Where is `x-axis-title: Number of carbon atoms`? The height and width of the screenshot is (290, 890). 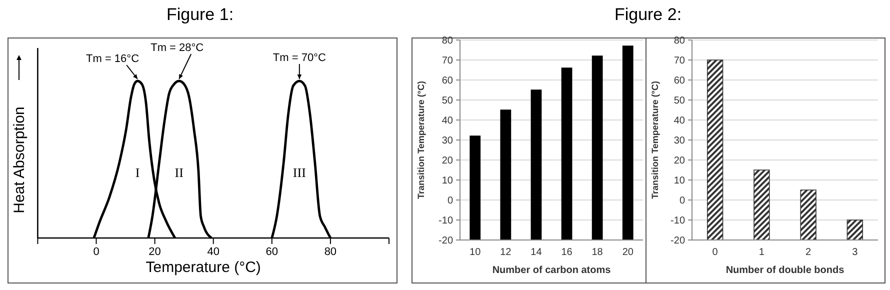
x-axis-title: Number of carbon atoms is located at coordinates (552, 270).